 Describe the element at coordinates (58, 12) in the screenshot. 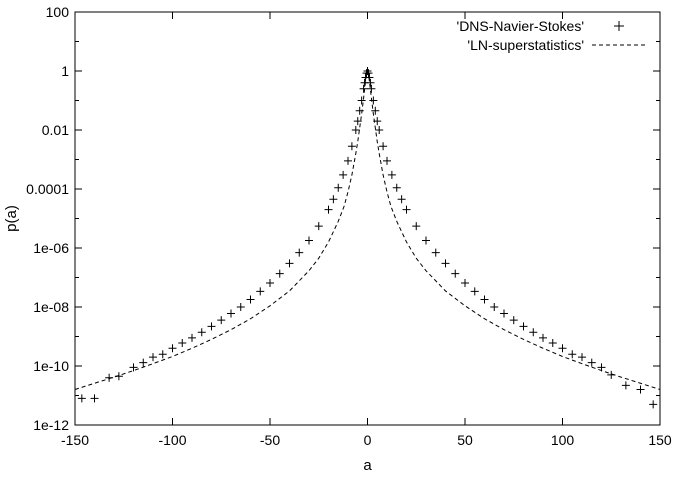

I see `y-tick-label: 100` at that location.